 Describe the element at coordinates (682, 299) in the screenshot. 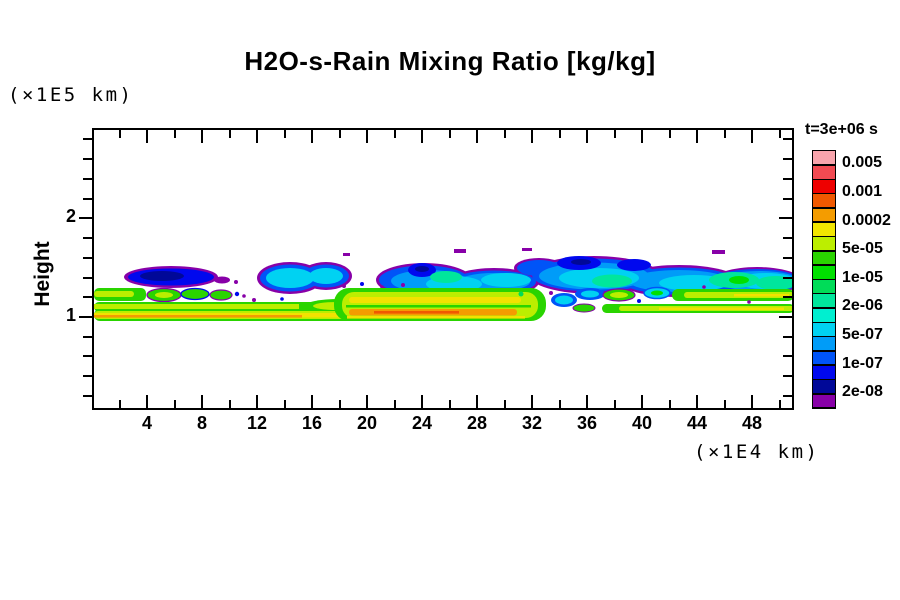

I see `lower-rain-band-east` at that location.